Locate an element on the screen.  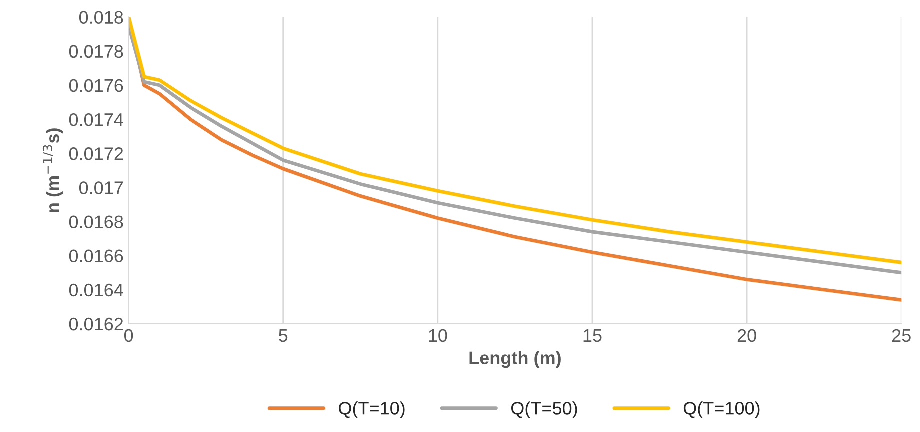
x-tick-label: 20 is located at coordinates (747, 335).